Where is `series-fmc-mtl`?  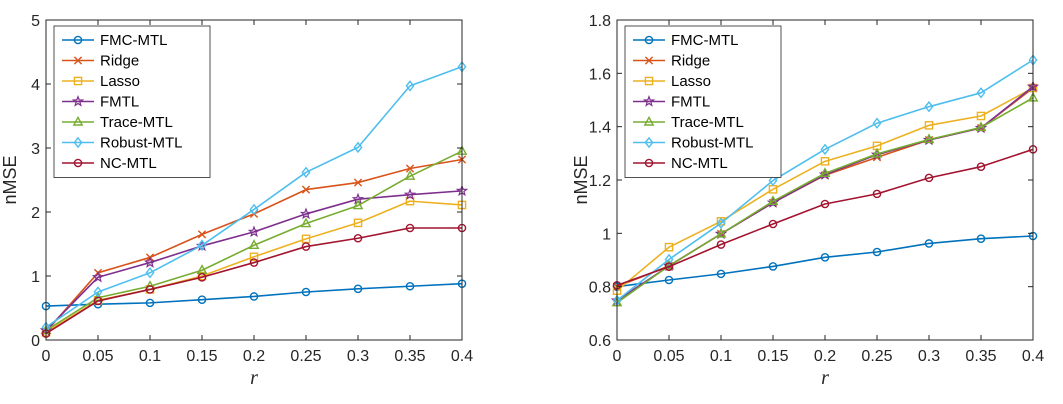 series-fmc-mtl is located at coordinates (825, 261).